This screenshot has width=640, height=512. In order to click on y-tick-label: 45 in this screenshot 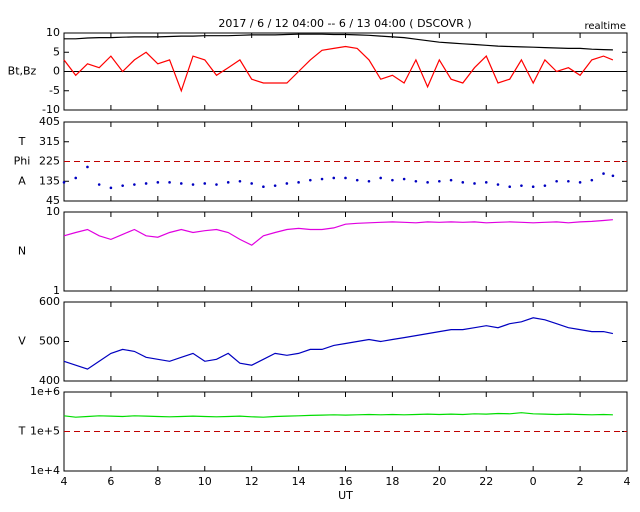, I will do `click(53, 200)`.